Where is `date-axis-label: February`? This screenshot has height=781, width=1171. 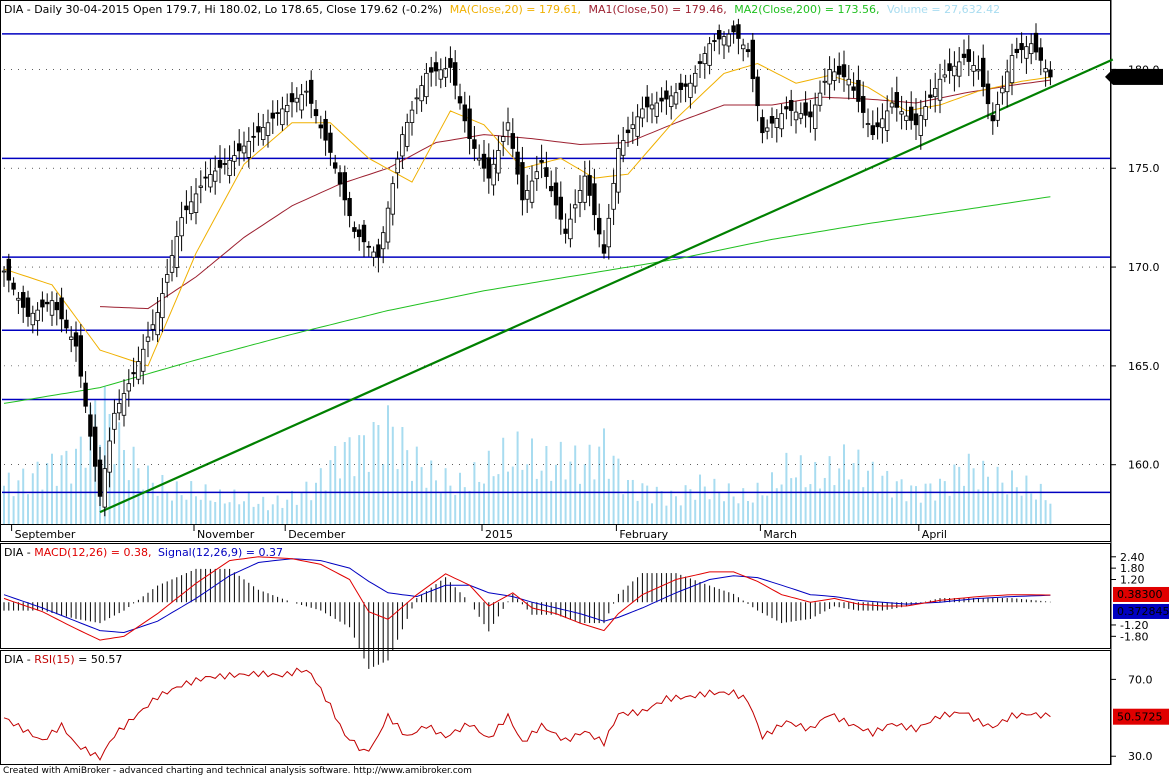 date-axis-label: February is located at coordinates (643, 534).